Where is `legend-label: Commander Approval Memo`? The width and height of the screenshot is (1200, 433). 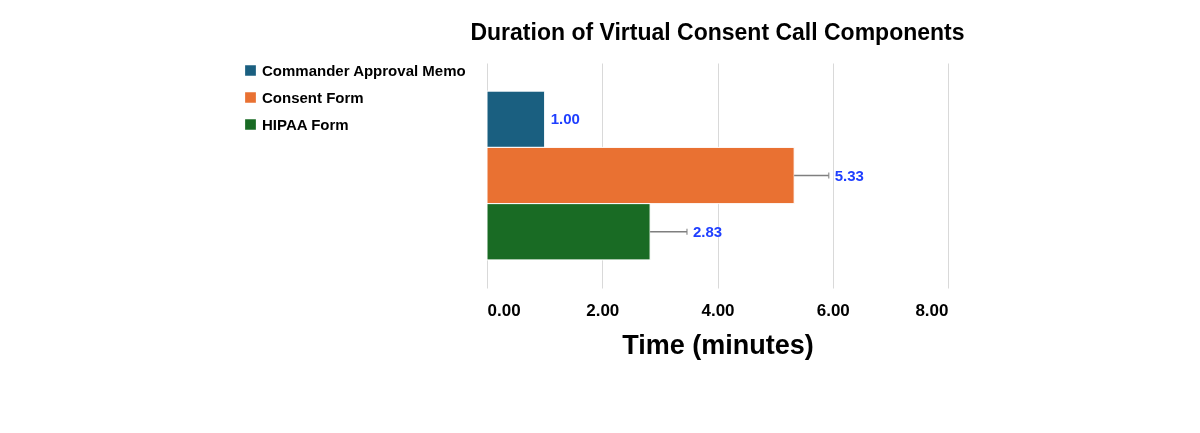 legend-label: Commander Approval Memo is located at coordinates (364, 70).